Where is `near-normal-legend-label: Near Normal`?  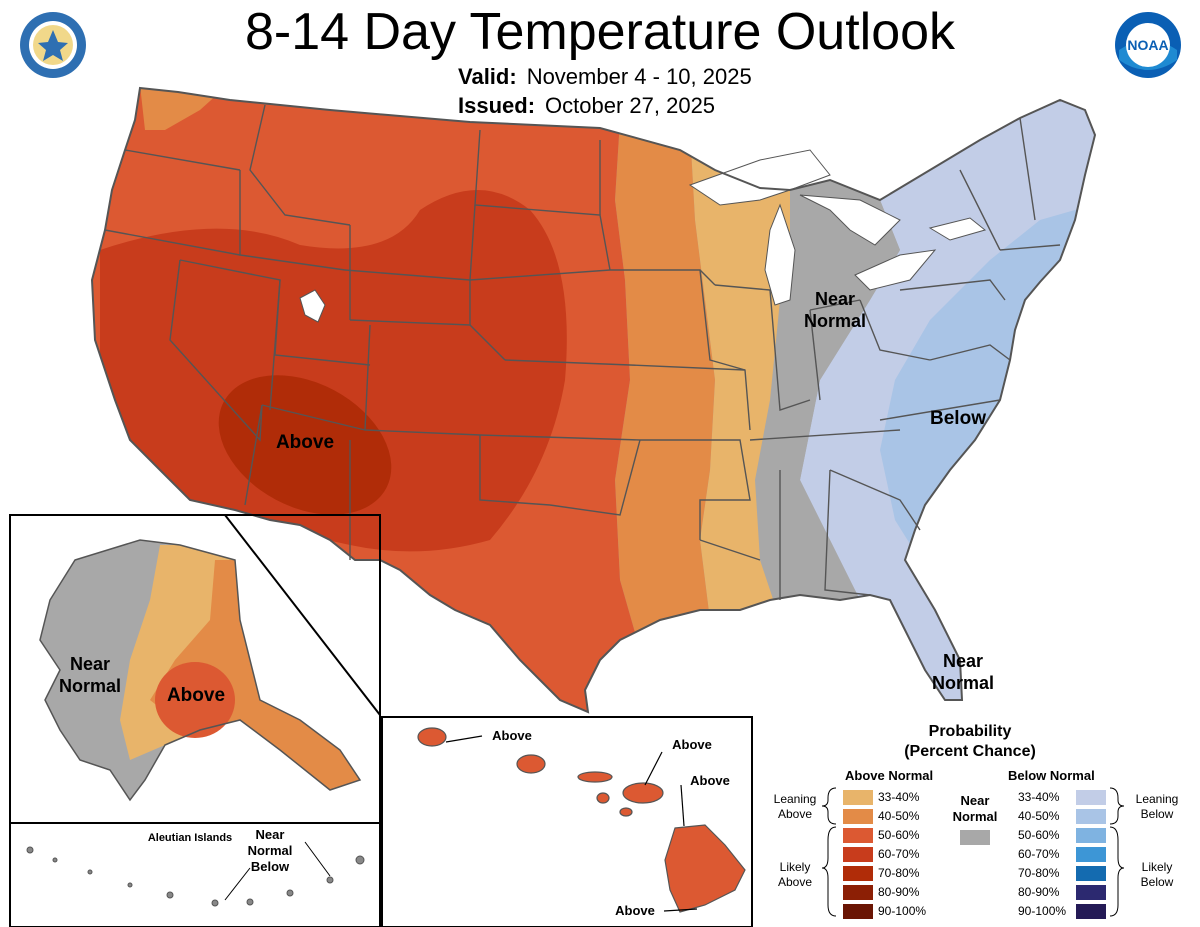
near-normal-legend-label: Near Normal is located at coordinates (975, 808).